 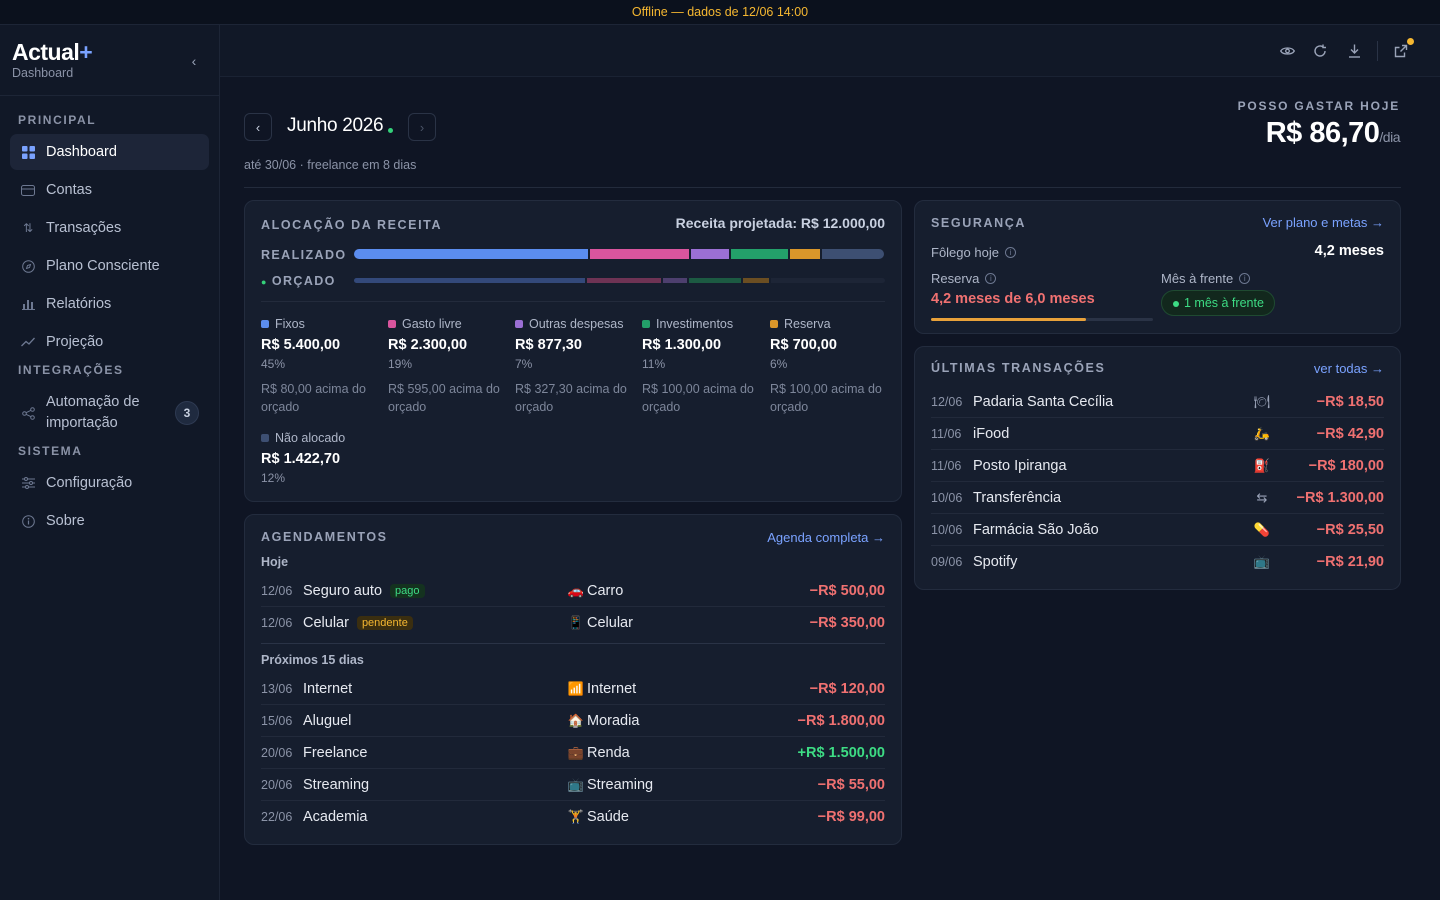 What do you see at coordinates (1157, 466) in the screenshot?
I see `transaction-row: 11/06 Posto Ipiranga ⛽ −R$ 180,00` at bounding box center [1157, 466].